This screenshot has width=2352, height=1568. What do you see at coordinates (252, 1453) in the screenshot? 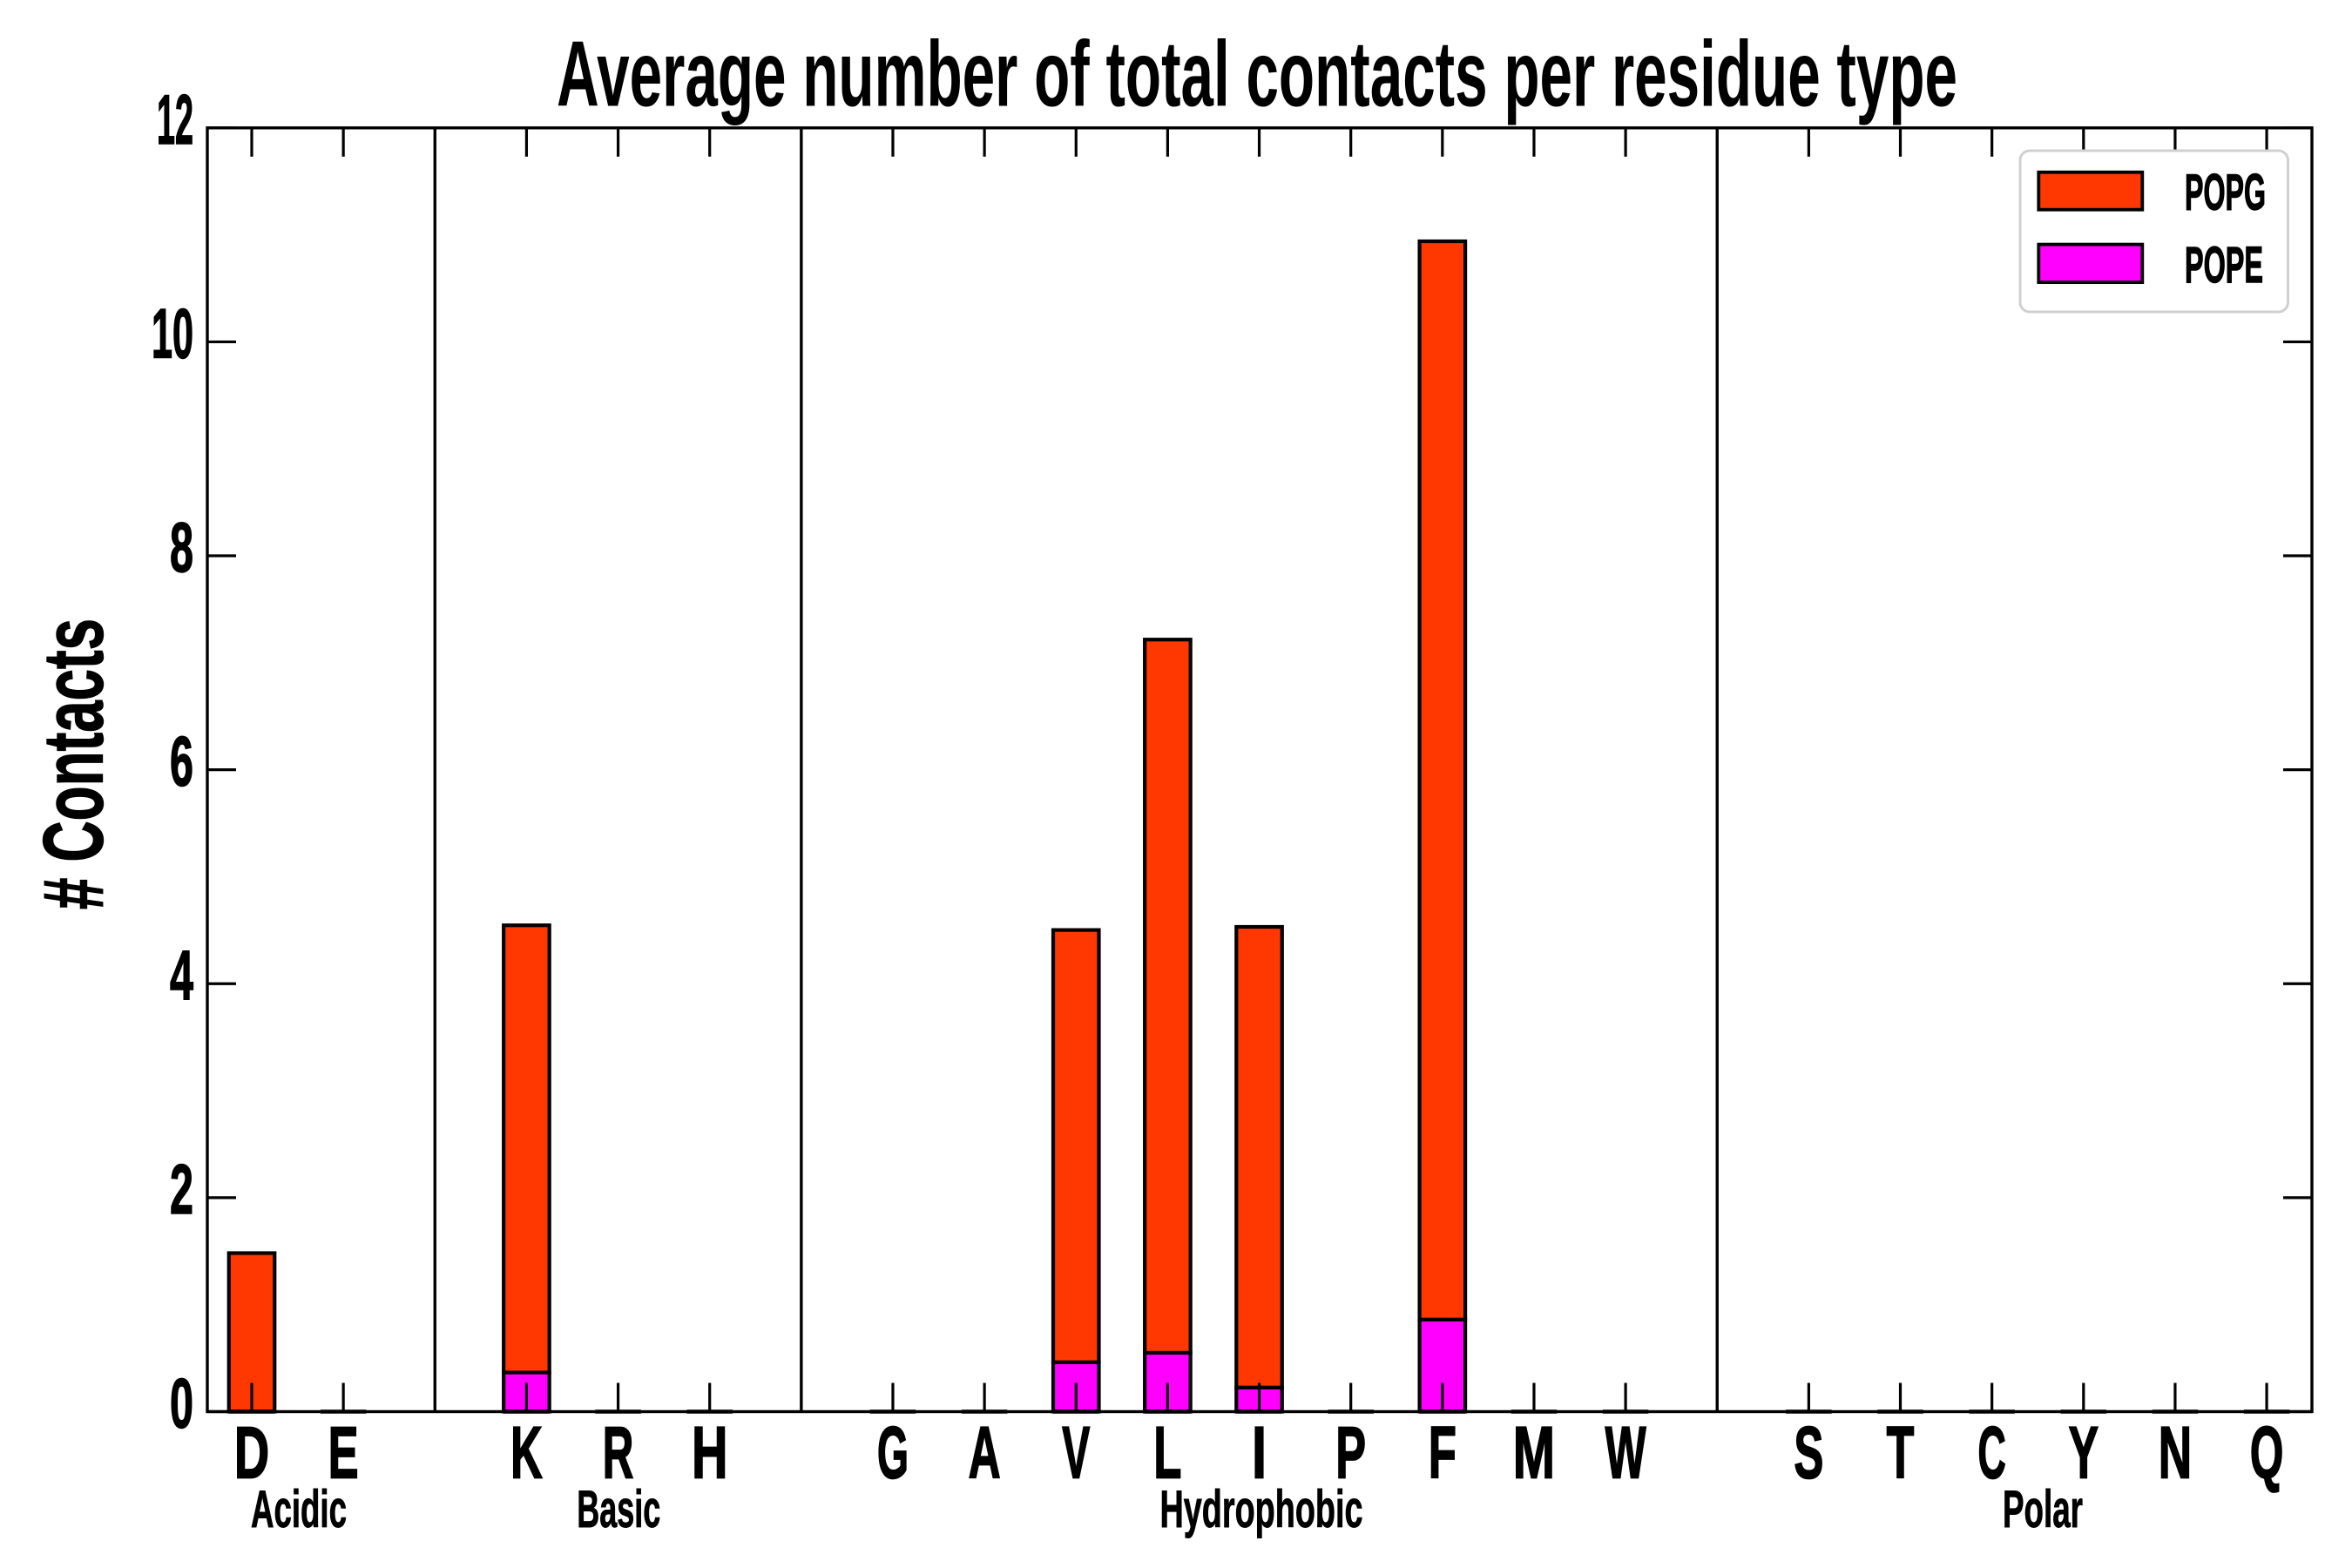
I see `svg-text: D` at bounding box center [252, 1453].